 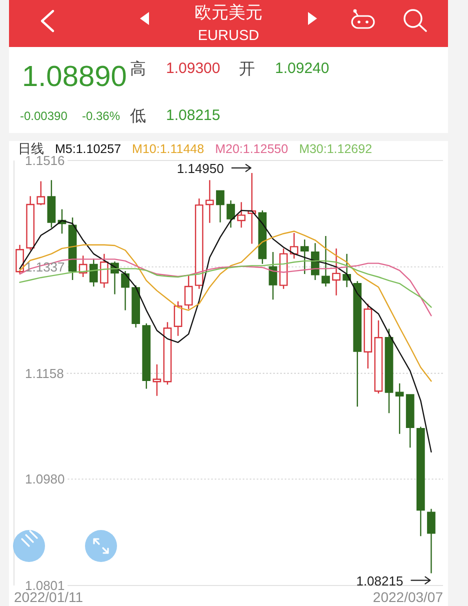 What do you see at coordinates (44, 116) in the screenshot?
I see `annotation: -0.00390` at bounding box center [44, 116].